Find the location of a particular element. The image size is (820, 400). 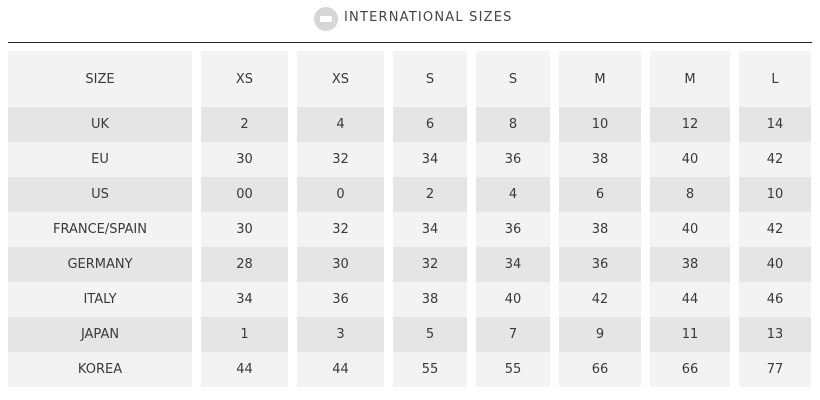

size-value-cell: 0 is located at coordinates (345, 194).